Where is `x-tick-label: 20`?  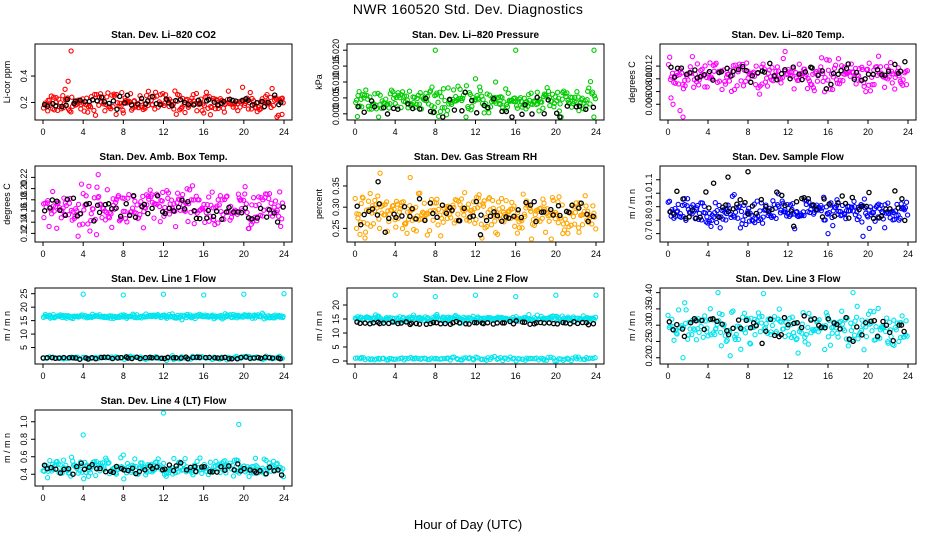 x-tick-label: 20 is located at coordinates (244, 132).